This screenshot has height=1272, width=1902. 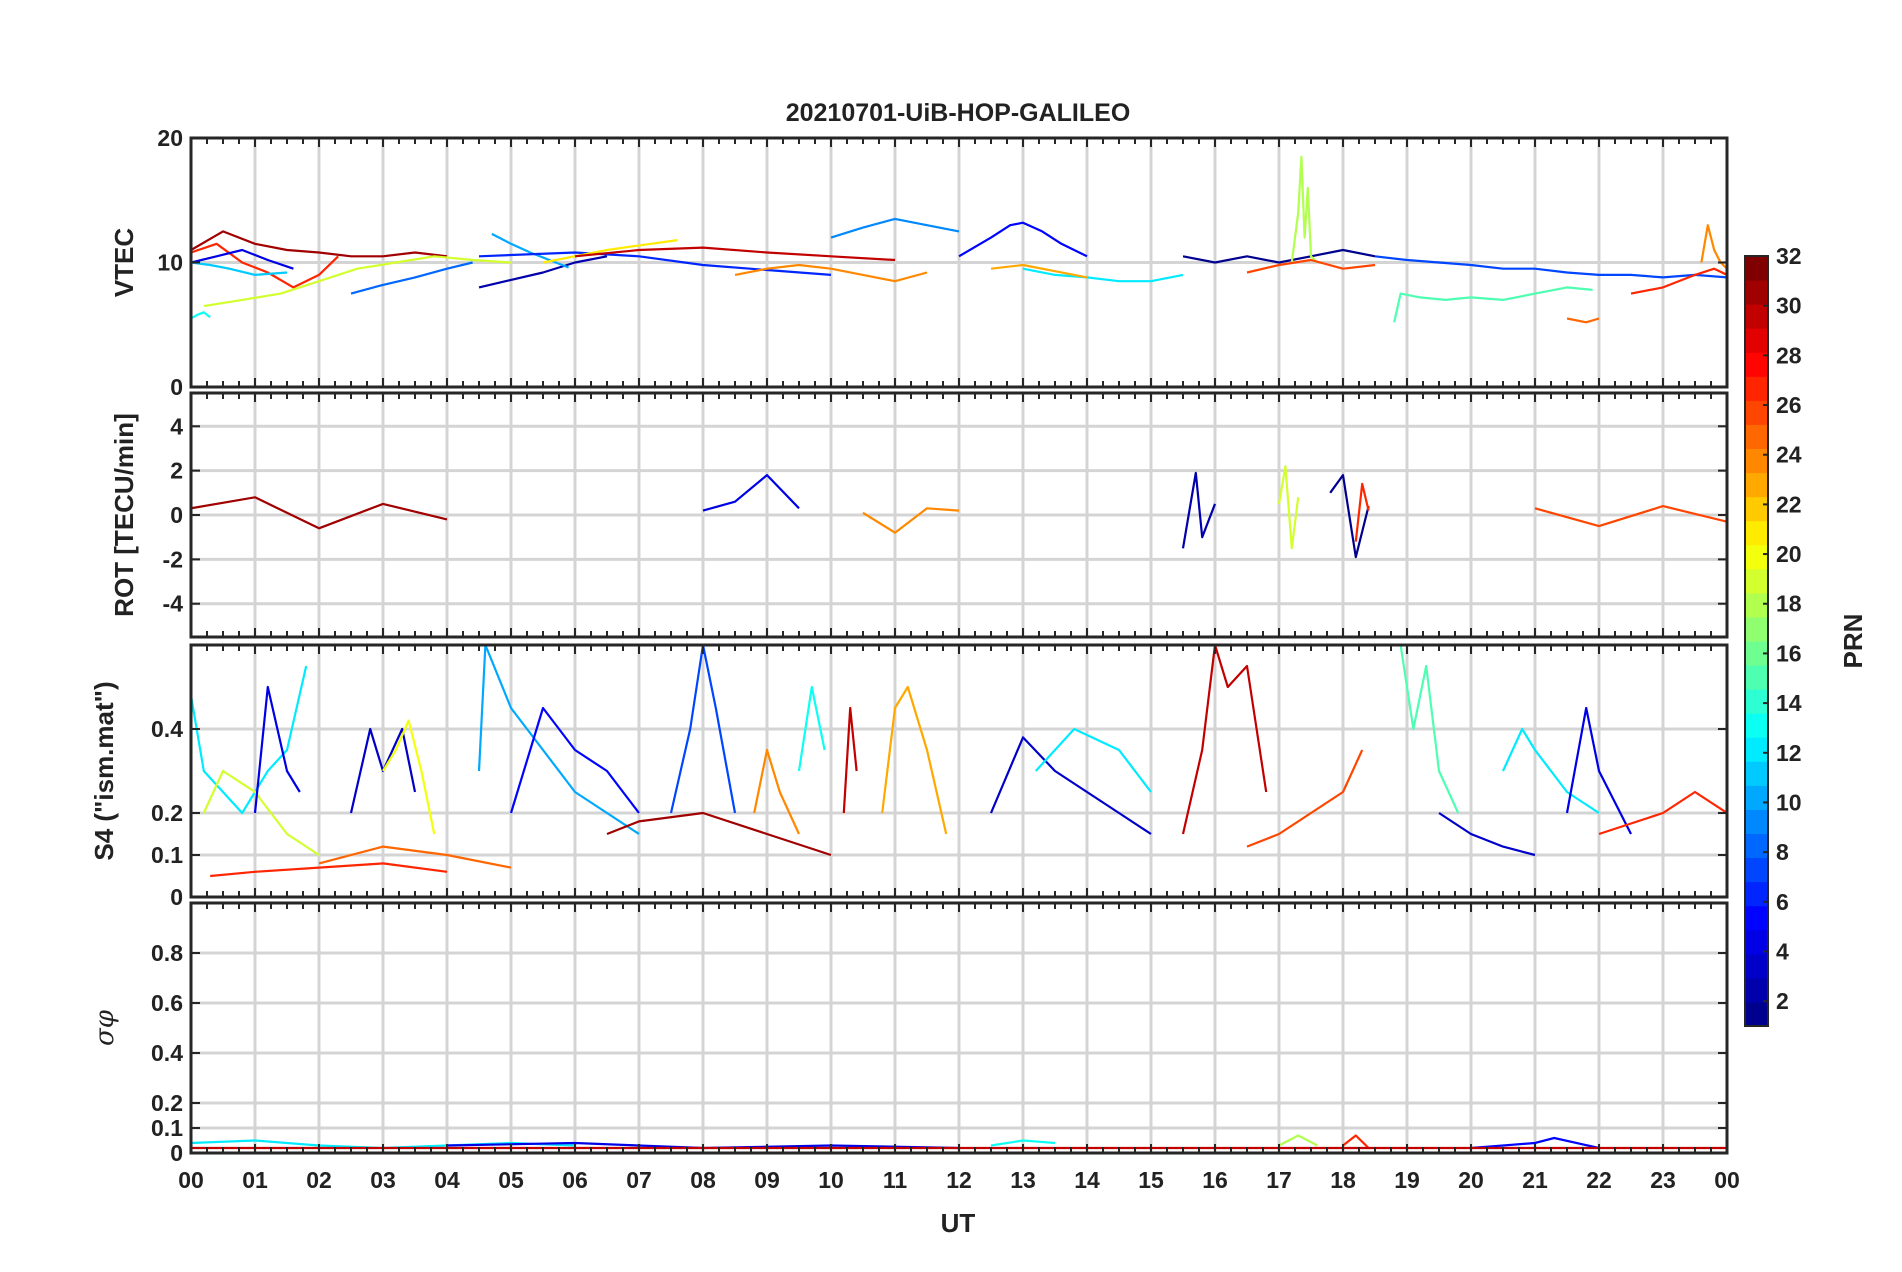 I want to click on y-tick-label: 0.6, so click(x=167, y=1003).